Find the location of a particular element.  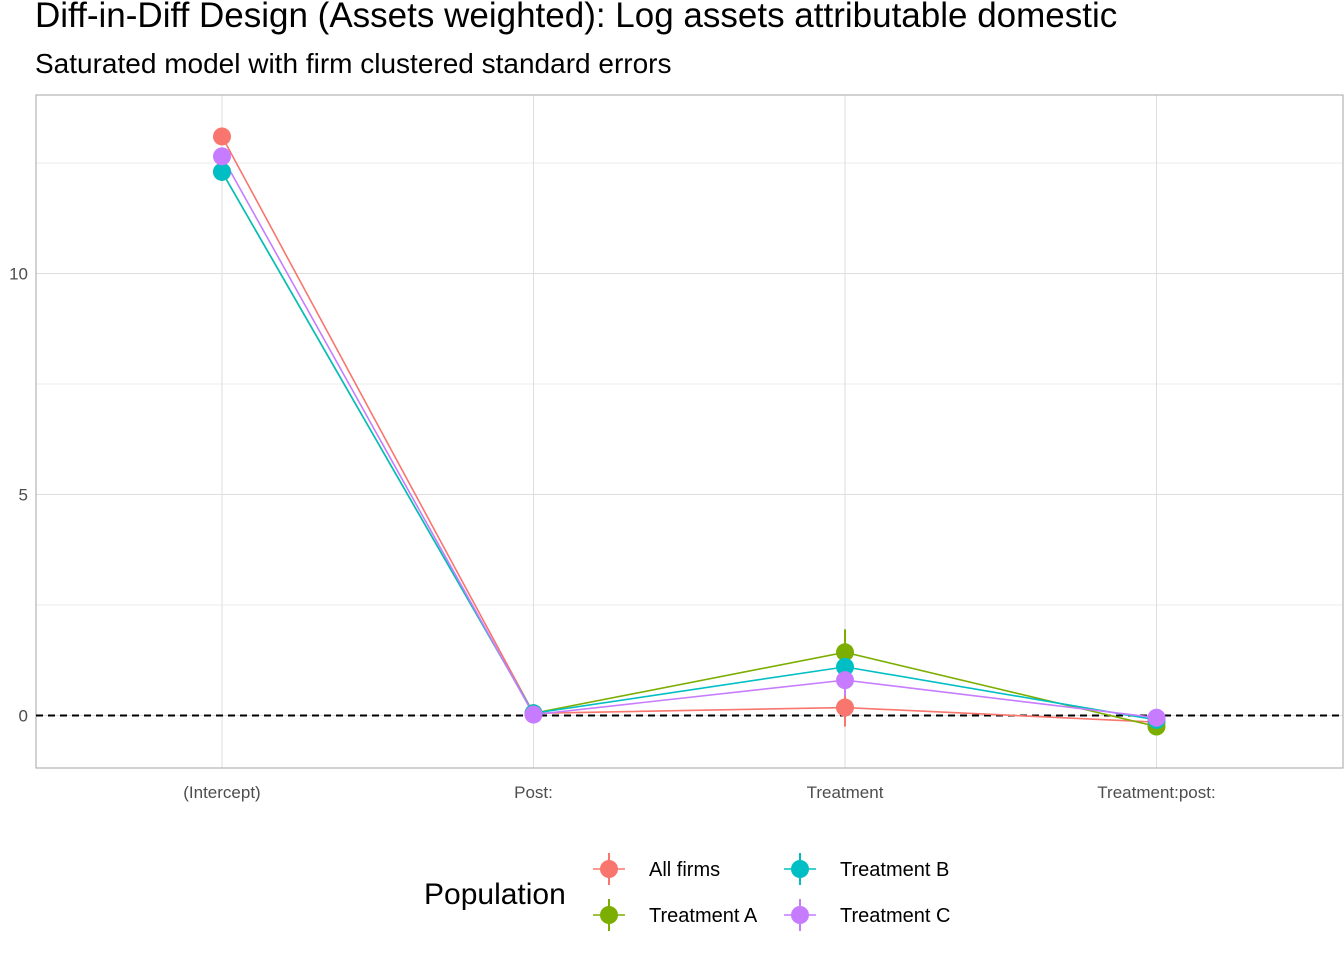

x-tick-label: Post: is located at coordinates (533, 792).